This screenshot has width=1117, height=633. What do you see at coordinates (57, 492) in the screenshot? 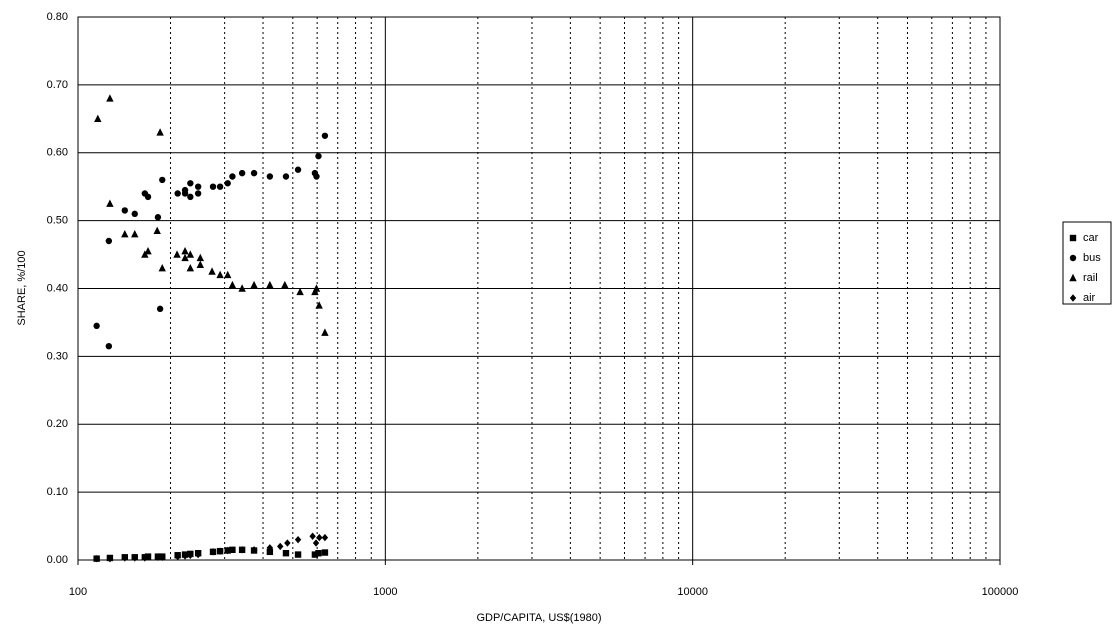
I see `y-tick-label: 0.10` at bounding box center [57, 492].